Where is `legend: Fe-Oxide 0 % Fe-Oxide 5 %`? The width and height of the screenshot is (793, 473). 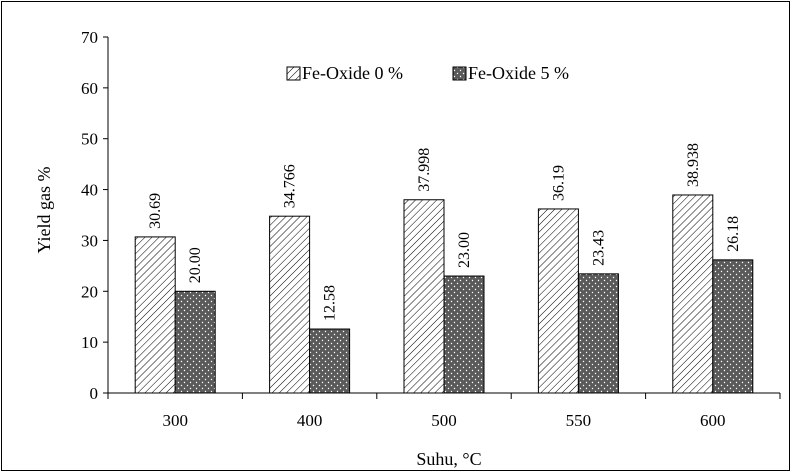
legend: Fe-Oxide 0 % Fe-Oxide 5 % is located at coordinates (427, 73).